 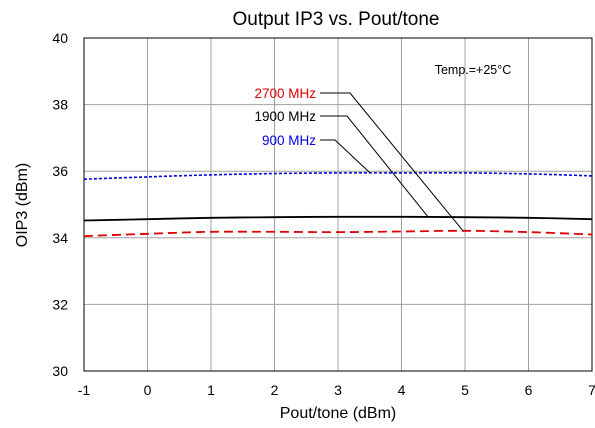 I want to click on x-tick-label: 0, so click(x=148, y=390).